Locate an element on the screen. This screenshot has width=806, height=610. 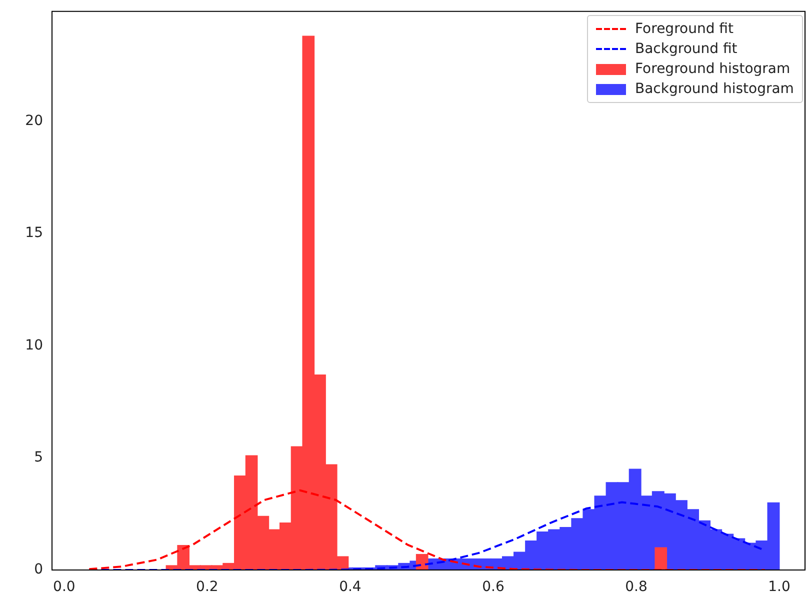
y-tick-label: 0 is located at coordinates (38, 570).